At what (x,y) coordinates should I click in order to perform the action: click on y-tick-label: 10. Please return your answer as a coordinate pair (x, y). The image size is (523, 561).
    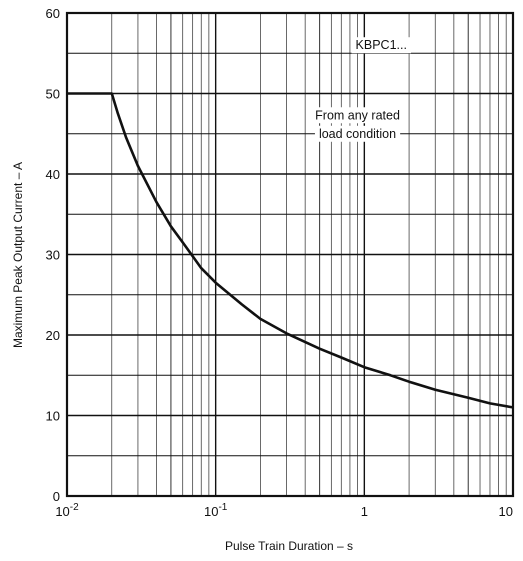
    Looking at the image, I should click on (53, 416).